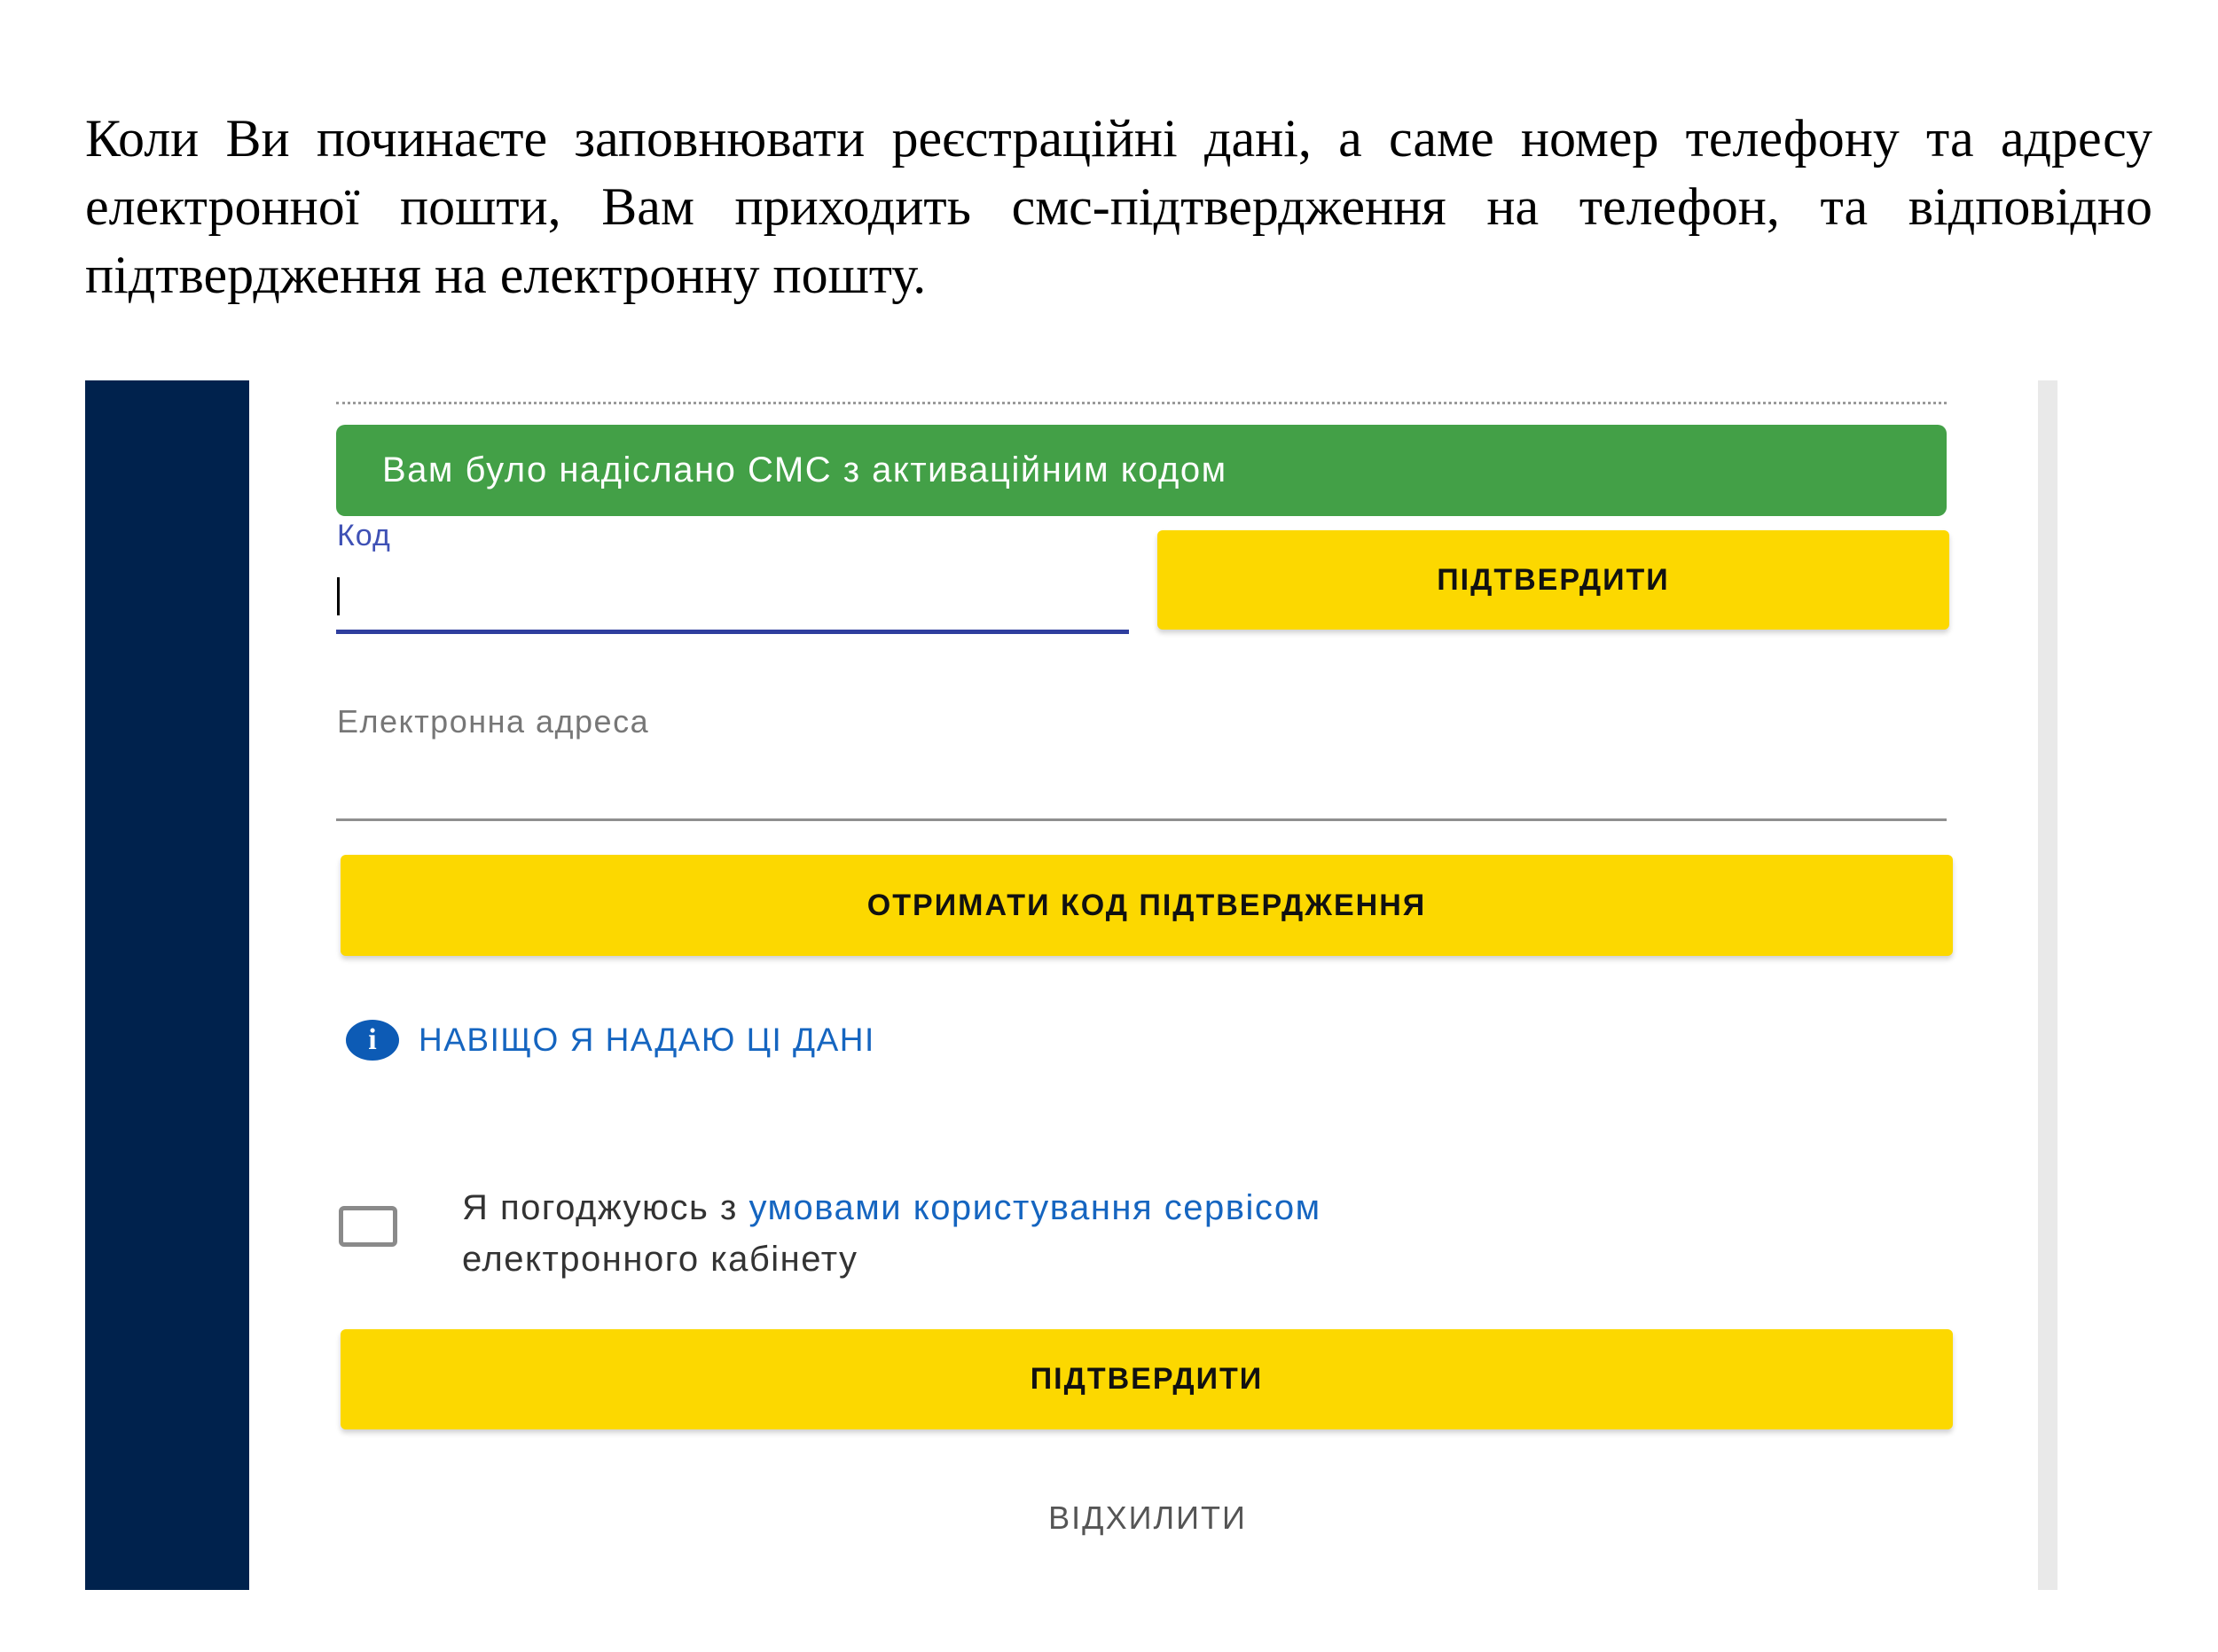 Image resolution: width=2218 pixels, height=1652 pixels. What do you see at coordinates (2047, 985) in the screenshot?
I see `scrollbar` at bounding box center [2047, 985].